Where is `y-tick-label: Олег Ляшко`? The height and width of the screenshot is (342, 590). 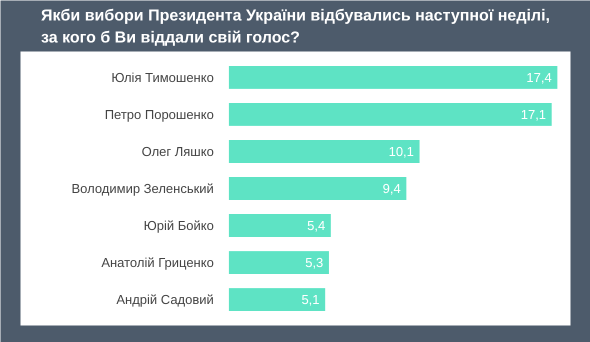 y-tick-label: Олег Ляшко is located at coordinates (178, 151).